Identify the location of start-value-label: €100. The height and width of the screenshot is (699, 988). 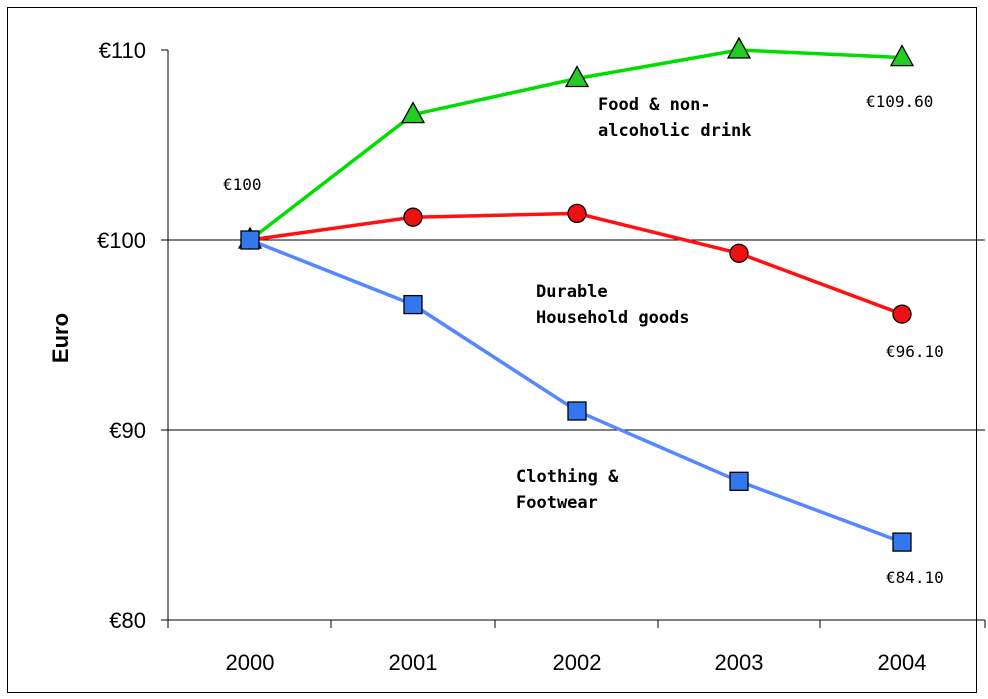
(242, 184).